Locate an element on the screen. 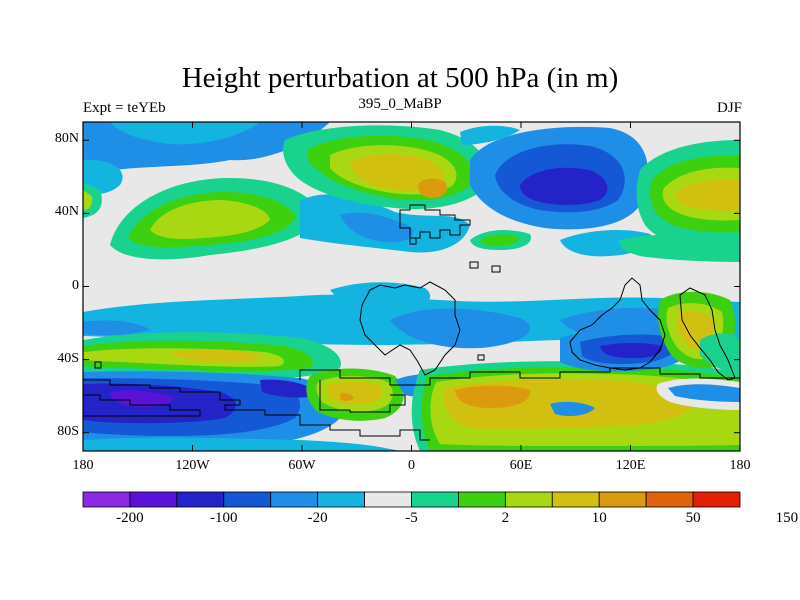  colorbar-label: -200 is located at coordinates (130, 518).